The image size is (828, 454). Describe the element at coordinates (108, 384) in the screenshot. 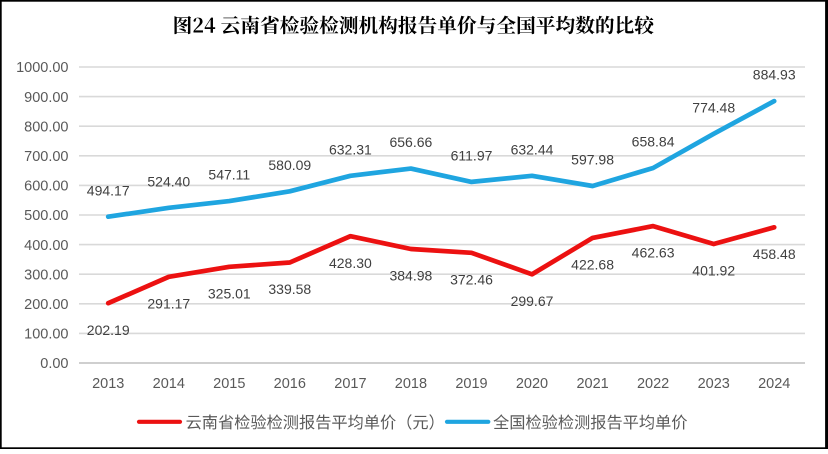

I see `svg-text: 2013` at that location.